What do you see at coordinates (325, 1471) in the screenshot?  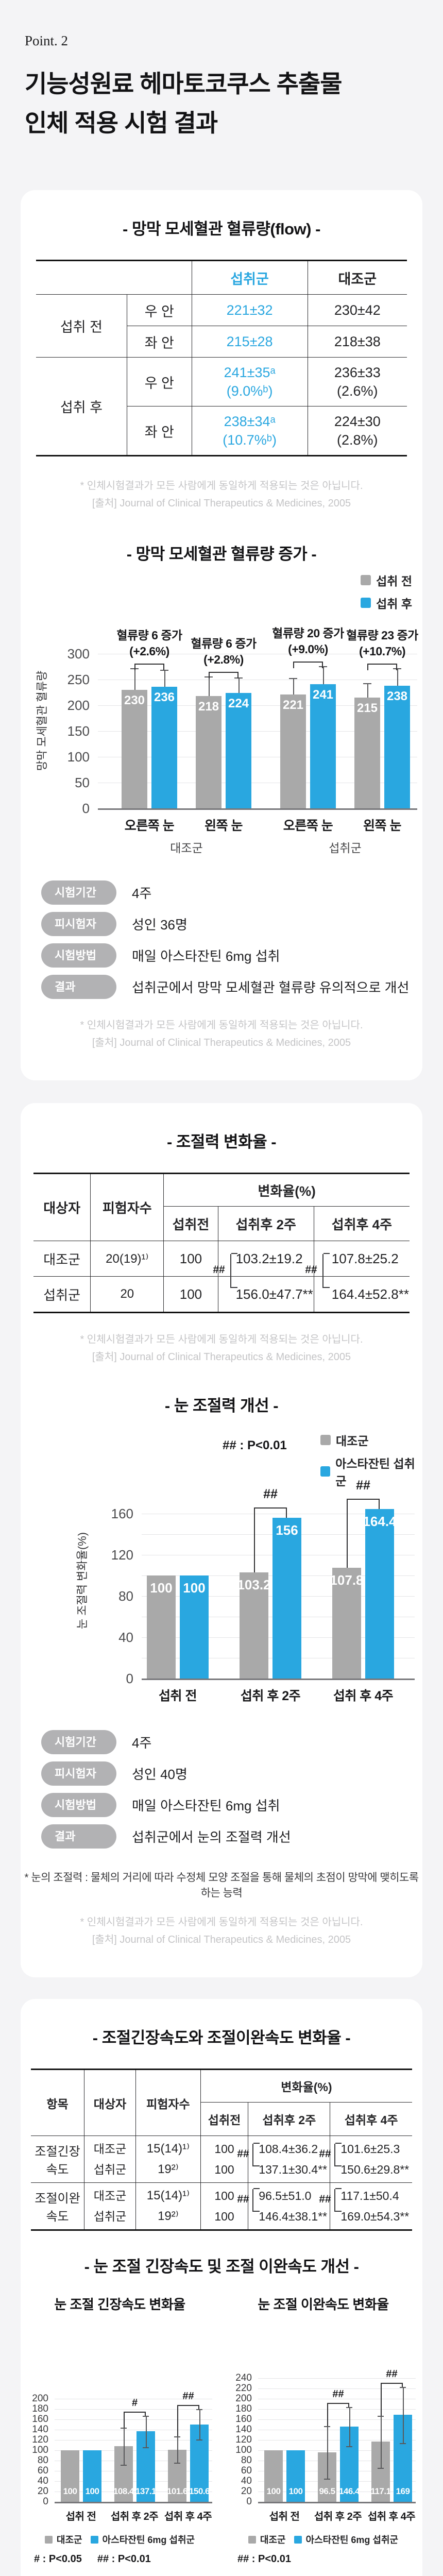 I see `legend-swatch-astaxanthin` at bounding box center [325, 1471].